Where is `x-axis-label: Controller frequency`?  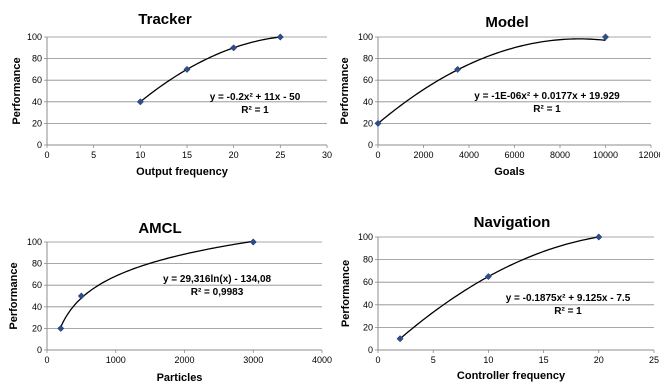
x-axis-label: Controller frequency is located at coordinates (511, 376).